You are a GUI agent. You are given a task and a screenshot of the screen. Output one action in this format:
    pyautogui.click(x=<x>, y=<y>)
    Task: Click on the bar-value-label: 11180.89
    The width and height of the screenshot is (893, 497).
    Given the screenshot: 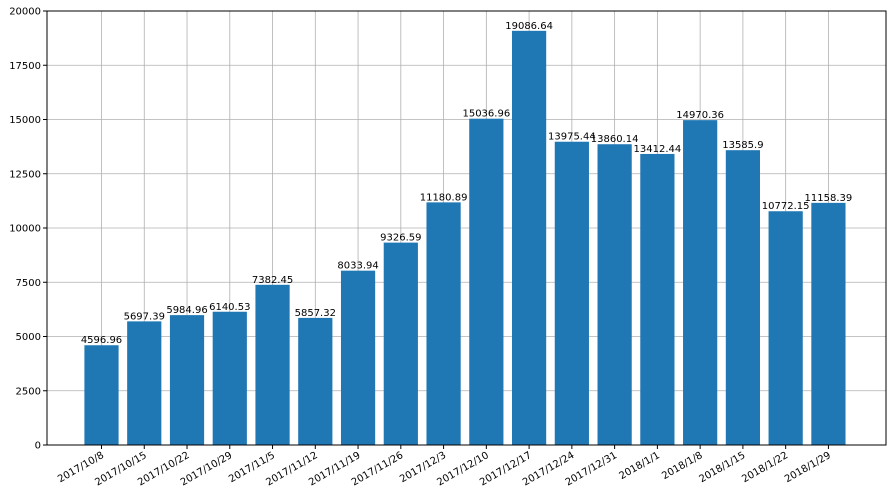 What is the action you would take?
    pyautogui.click(x=444, y=197)
    